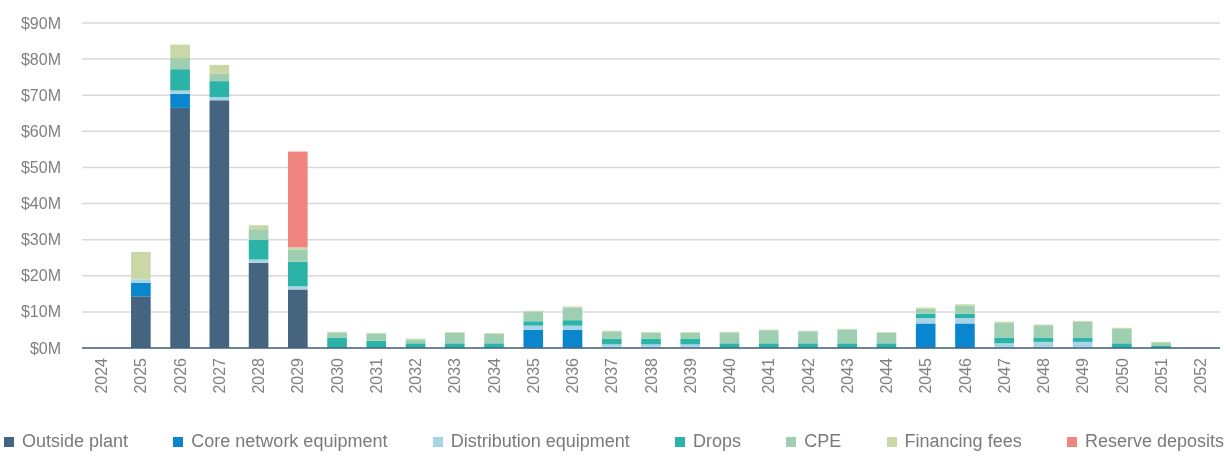 The height and width of the screenshot is (458, 1228). What do you see at coordinates (376, 375) in the screenshot?
I see `x-tick-label: 2031` at bounding box center [376, 375].